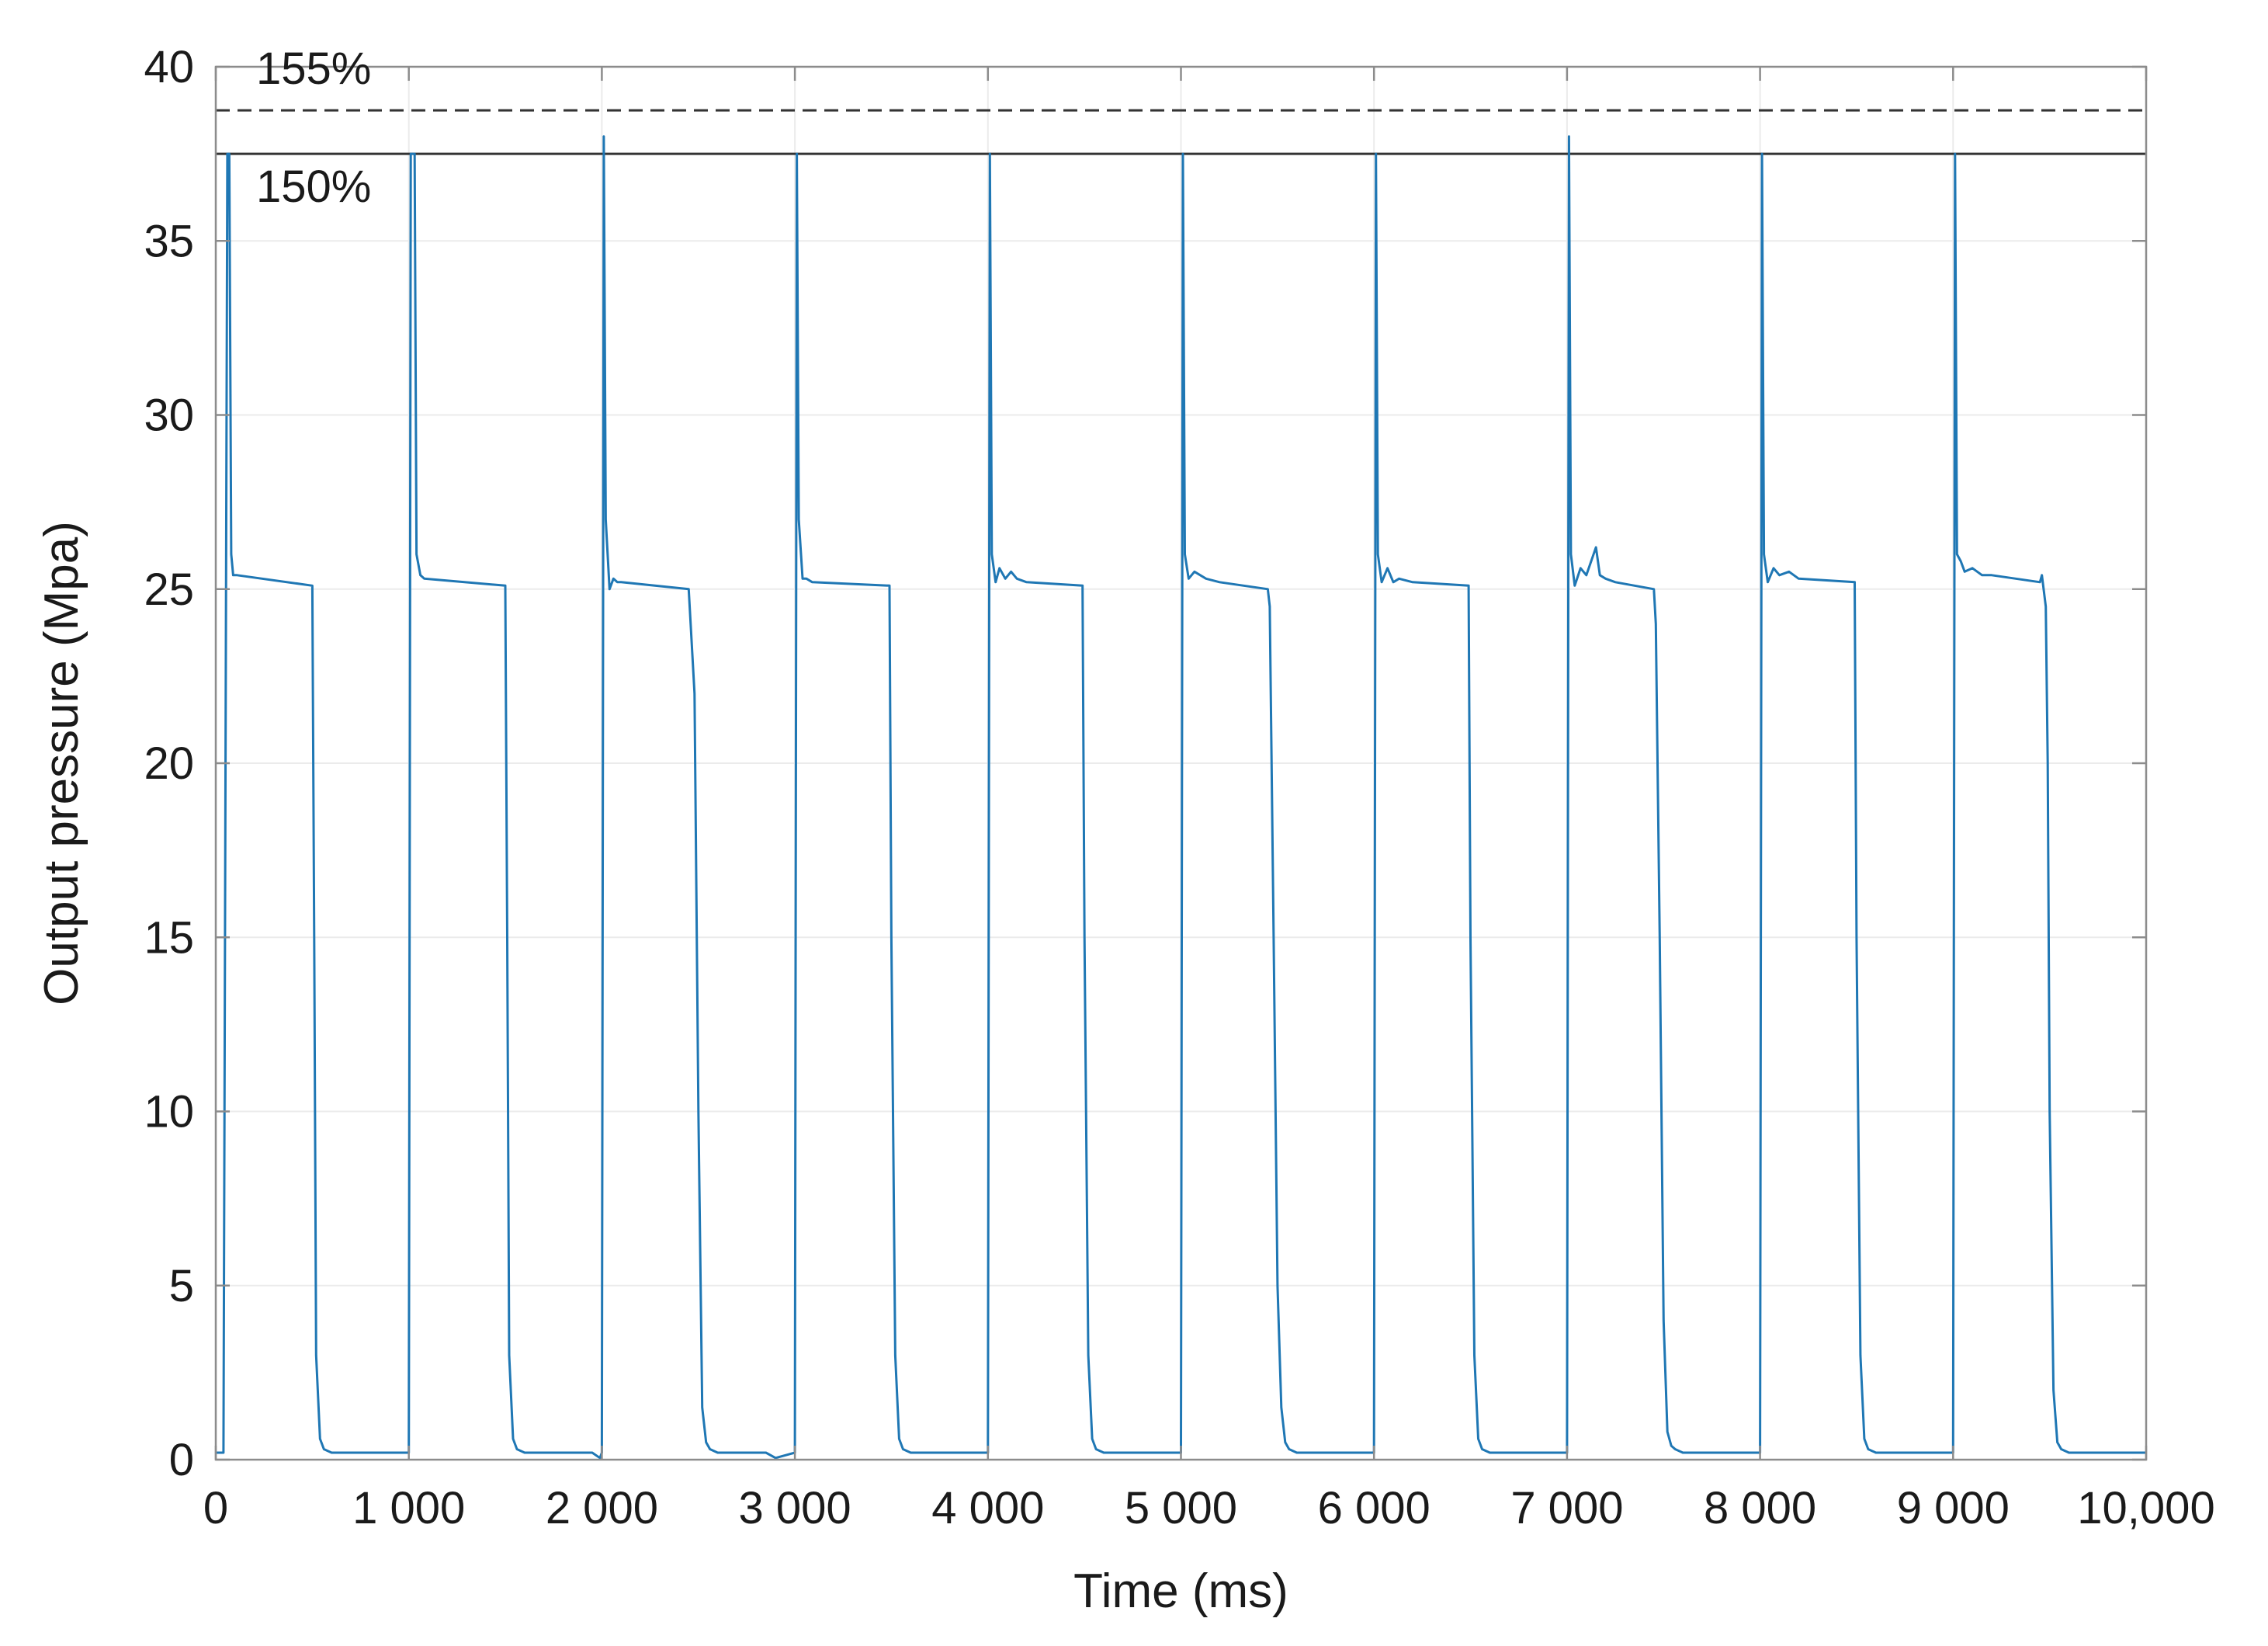 The height and width of the screenshot is (1646, 2268). What do you see at coordinates (1566, 1508) in the screenshot?
I see `x-tick-label: 7 000` at bounding box center [1566, 1508].